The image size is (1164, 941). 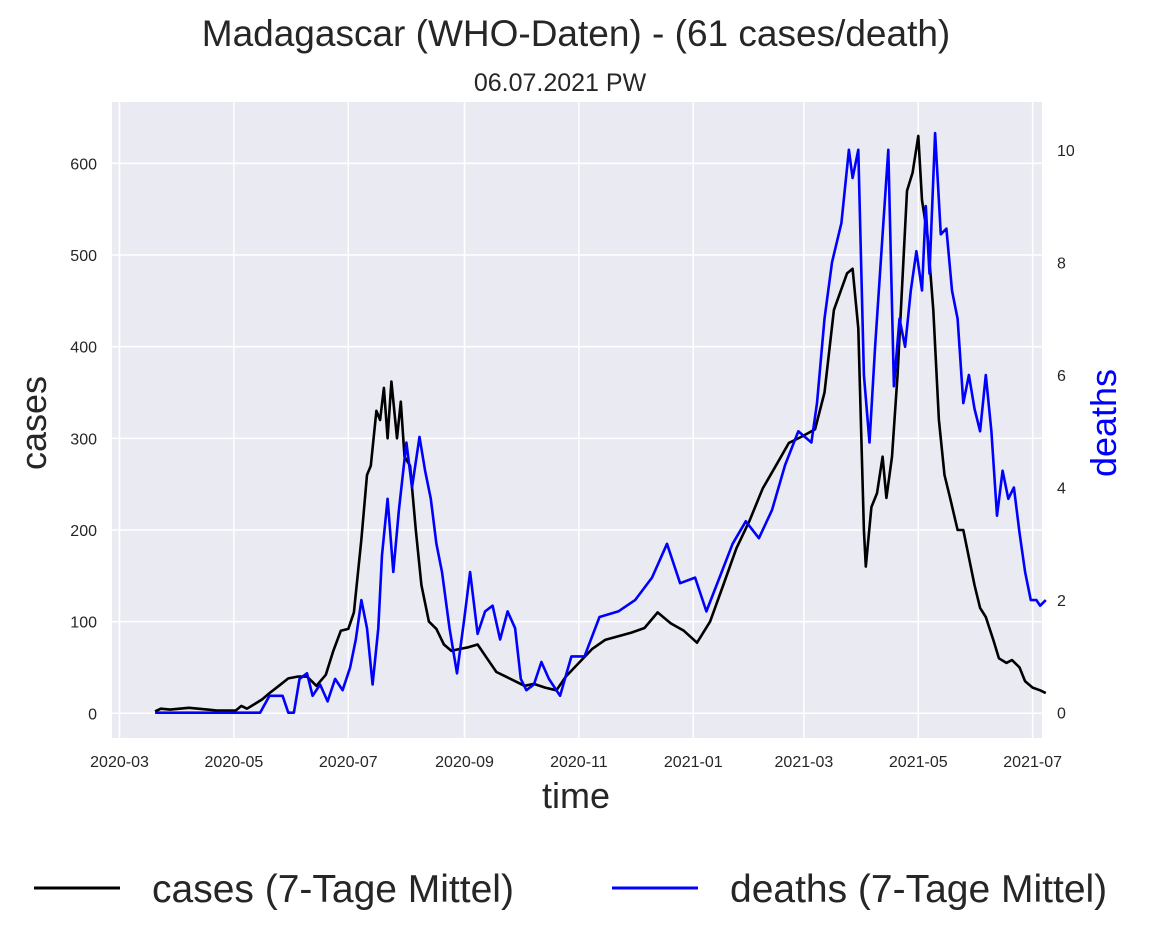 I want to click on y-tick-label: 400, so click(x=83, y=348).